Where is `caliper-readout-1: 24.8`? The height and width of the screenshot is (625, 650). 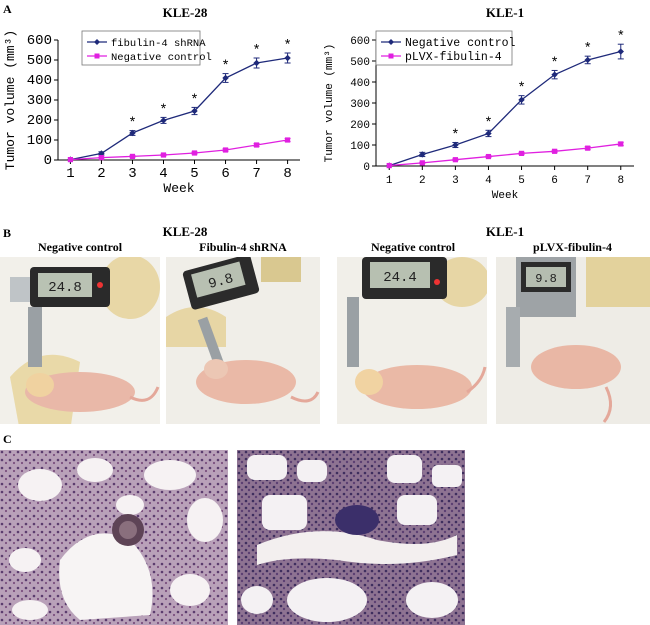
caliper-readout-1: 24.8 is located at coordinates (65, 288).